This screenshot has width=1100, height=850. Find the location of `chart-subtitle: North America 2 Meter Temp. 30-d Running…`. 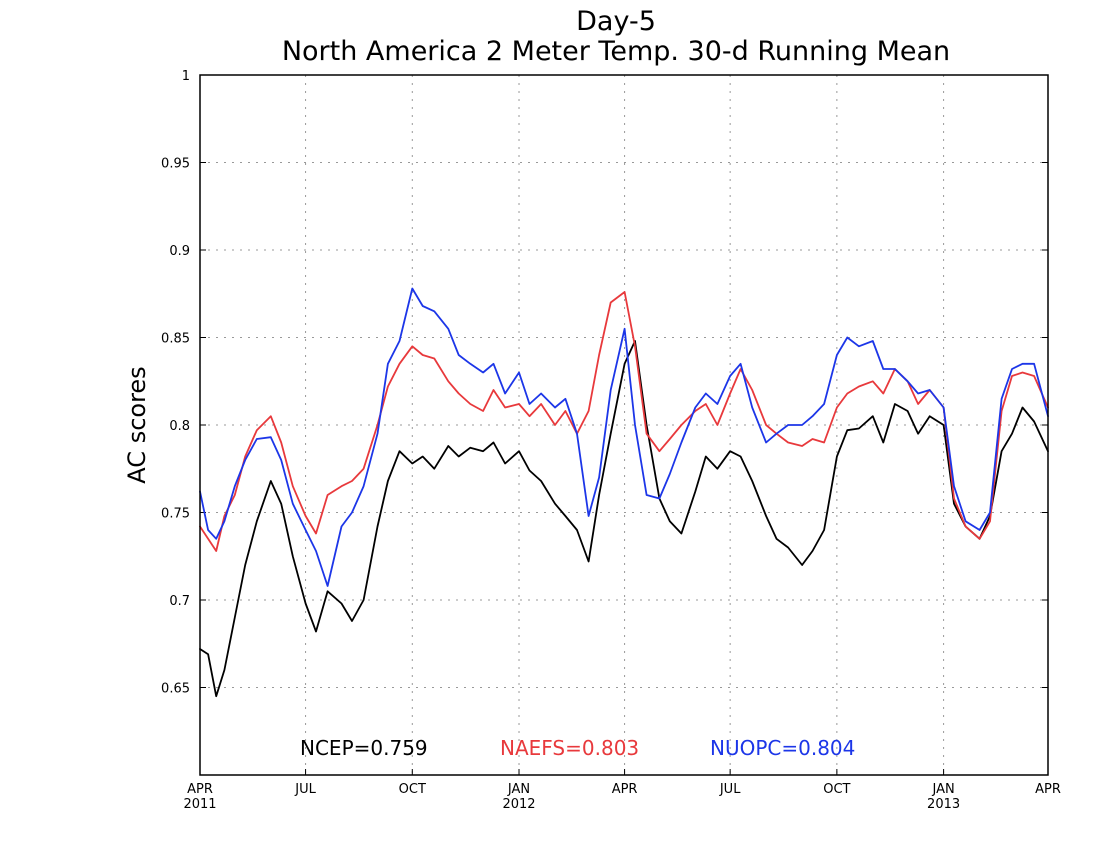

chart-subtitle: North America 2 Meter Temp. 30-d Running… is located at coordinates (616, 51).